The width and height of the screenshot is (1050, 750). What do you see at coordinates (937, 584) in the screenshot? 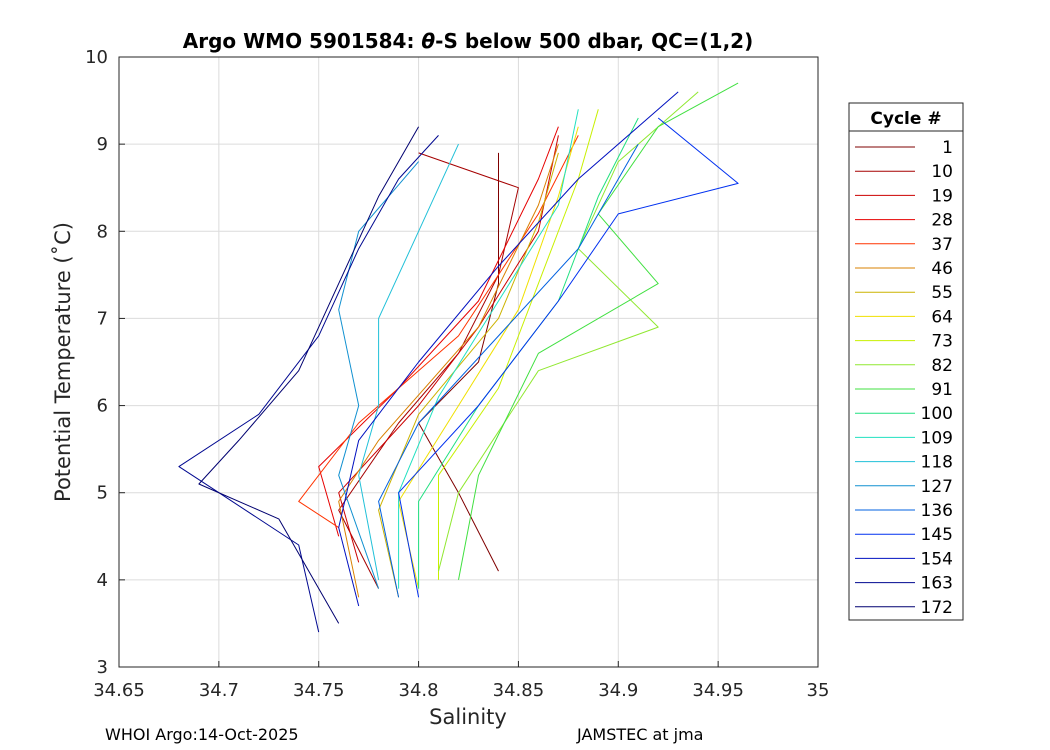
I see `legend-entry-label: 163` at bounding box center [937, 584].